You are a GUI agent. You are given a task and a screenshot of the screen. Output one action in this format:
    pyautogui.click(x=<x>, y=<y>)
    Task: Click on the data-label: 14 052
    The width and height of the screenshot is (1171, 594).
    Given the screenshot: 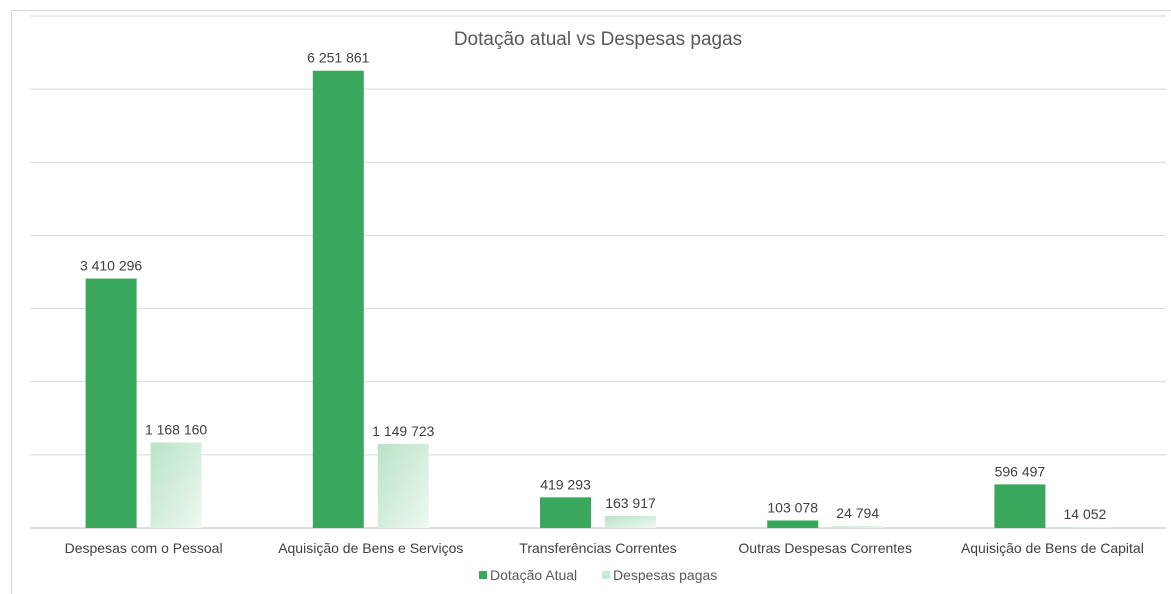 What is the action you would take?
    pyautogui.click(x=1084, y=514)
    